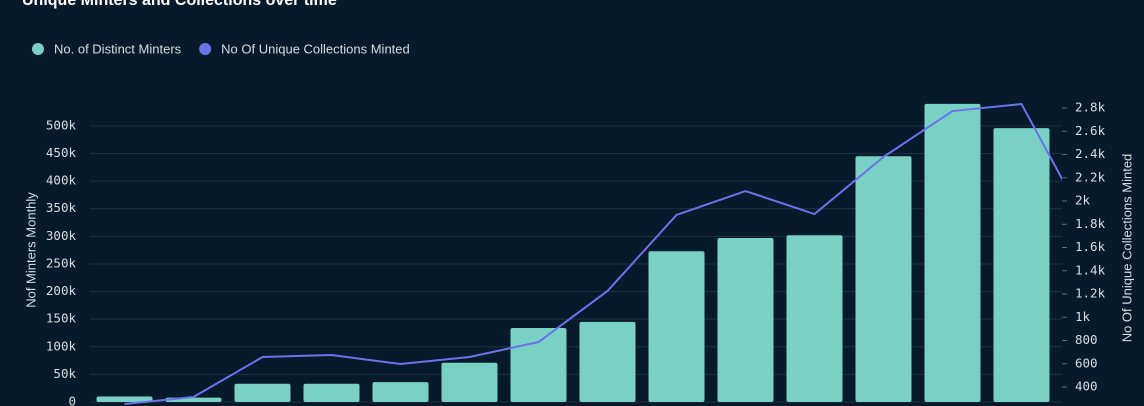 The width and height of the screenshot is (1144, 406). Describe the element at coordinates (1126, 248) in the screenshot. I see `y2-axis-title: No Of Unique Collections Minted` at that location.